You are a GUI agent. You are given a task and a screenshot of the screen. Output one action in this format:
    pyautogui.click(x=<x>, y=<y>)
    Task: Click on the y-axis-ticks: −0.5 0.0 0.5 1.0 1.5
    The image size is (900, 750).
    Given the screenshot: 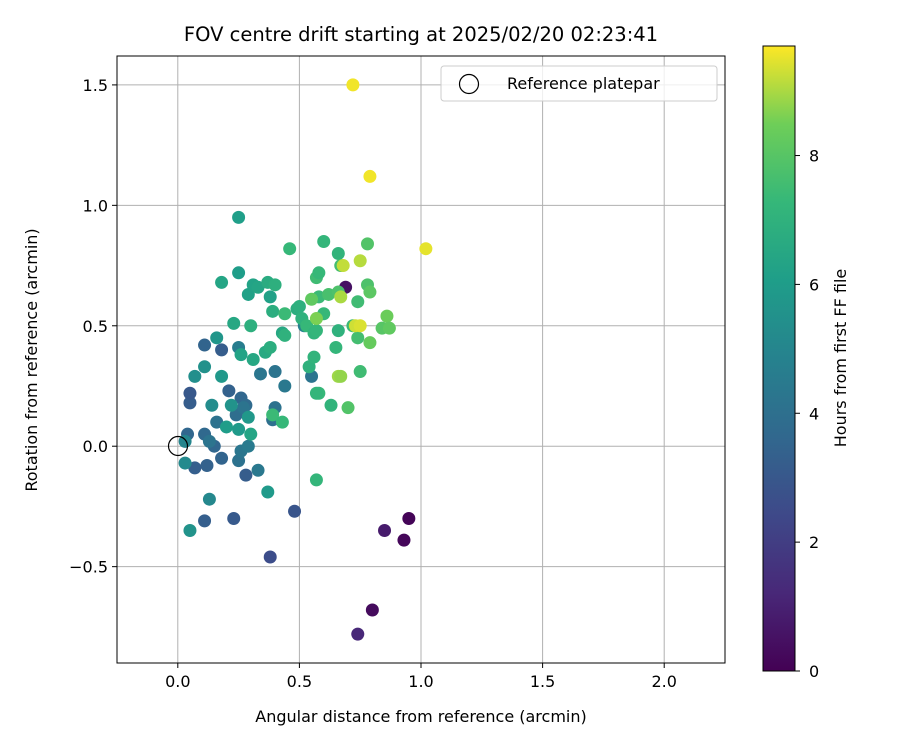 What is the action you would take?
    pyautogui.click(x=93, y=326)
    